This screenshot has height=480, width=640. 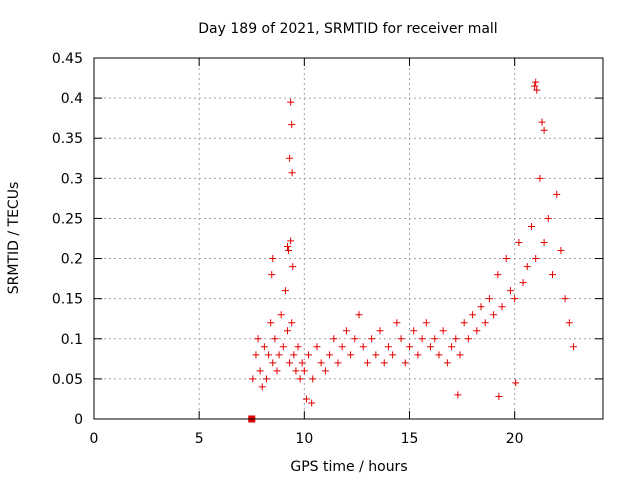 What do you see at coordinates (78, 420) in the screenshot?
I see `y-tick-label: 0` at bounding box center [78, 420].